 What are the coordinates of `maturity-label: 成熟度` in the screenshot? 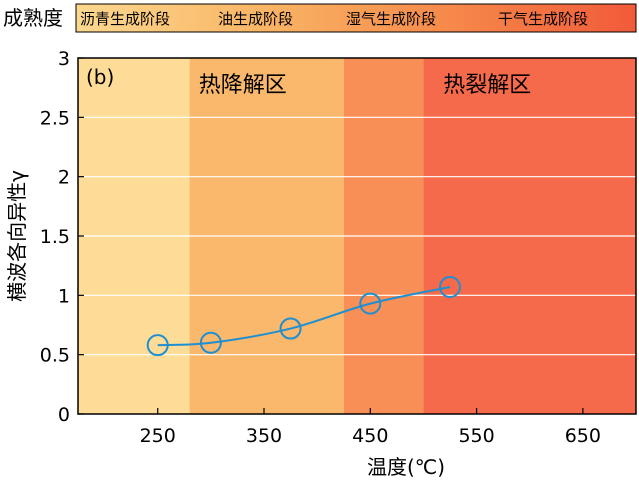 It's located at (33, 18).